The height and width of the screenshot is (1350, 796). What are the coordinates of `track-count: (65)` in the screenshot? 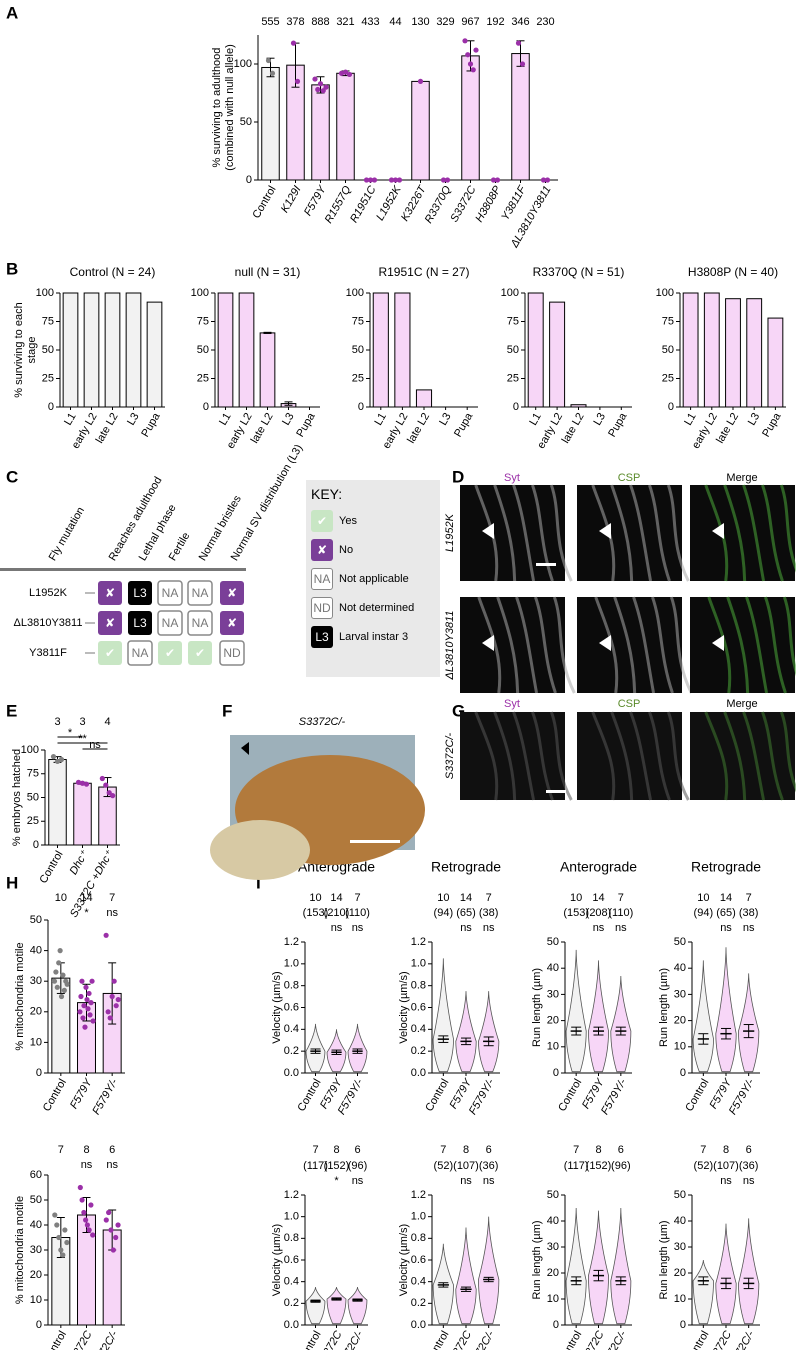 It's located at (466, 913).